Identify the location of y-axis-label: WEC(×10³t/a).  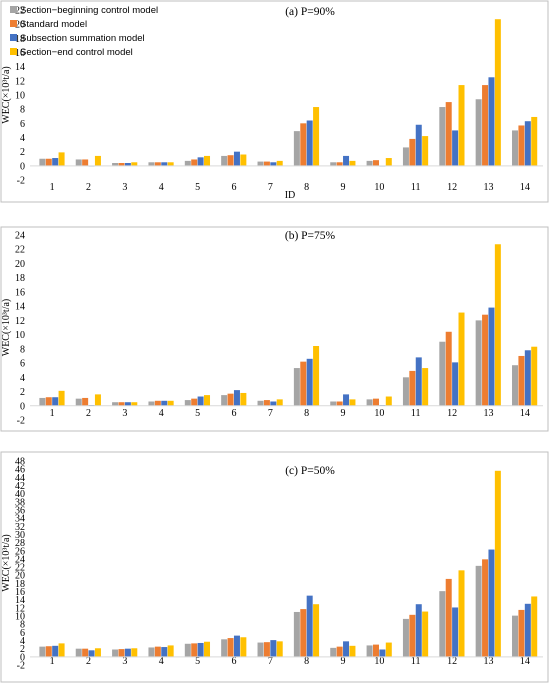
(6, 328).